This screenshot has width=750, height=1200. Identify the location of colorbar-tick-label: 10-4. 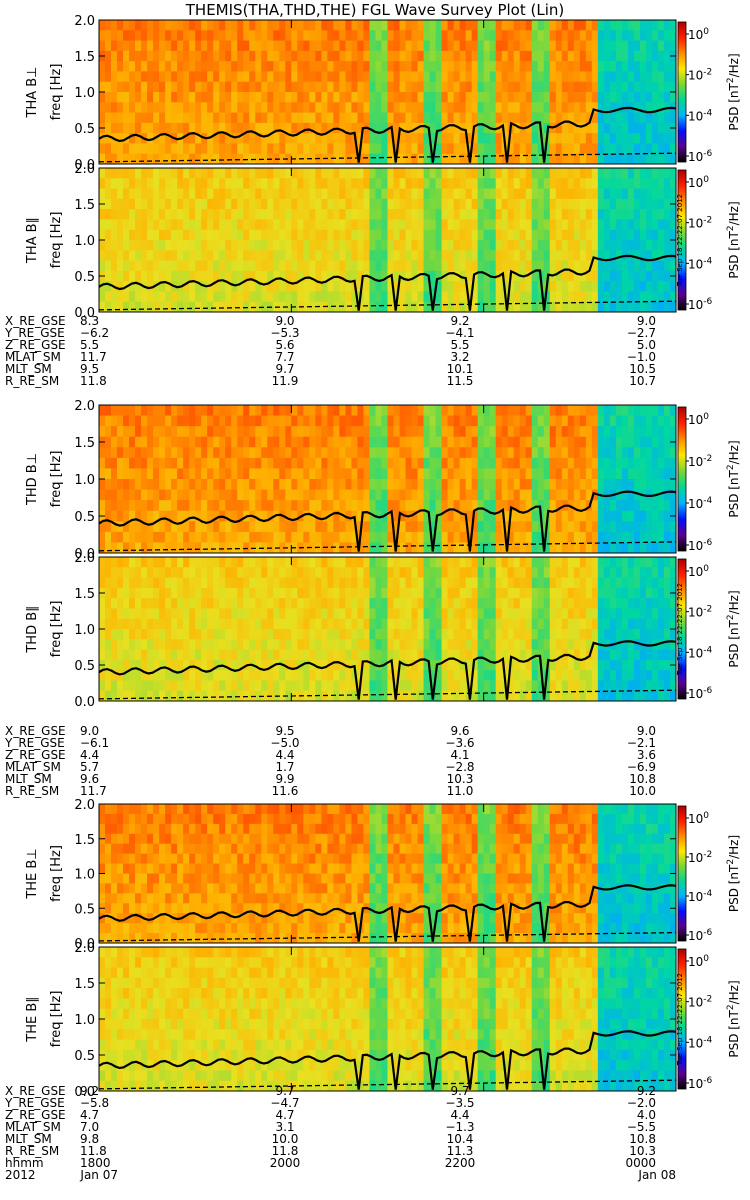
(700, 115).